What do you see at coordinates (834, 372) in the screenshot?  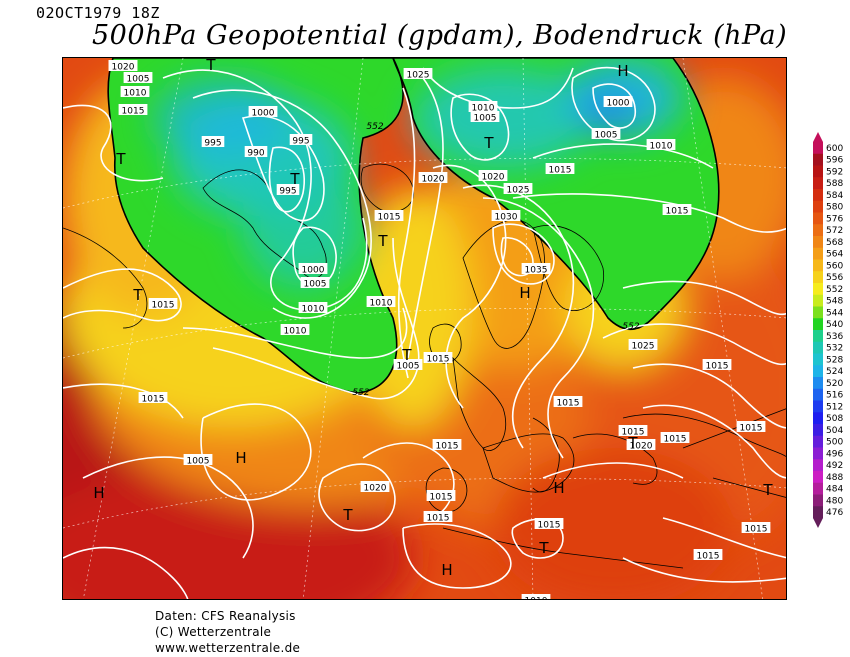 I see `legend-label: 524` at bounding box center [834, 372].